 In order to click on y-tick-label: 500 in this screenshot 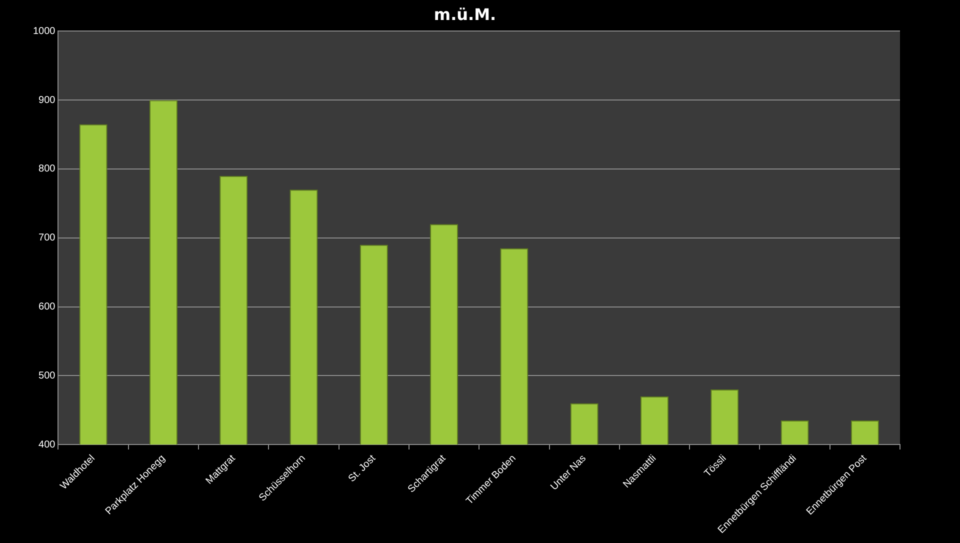, I will do `click(47, 376)`.